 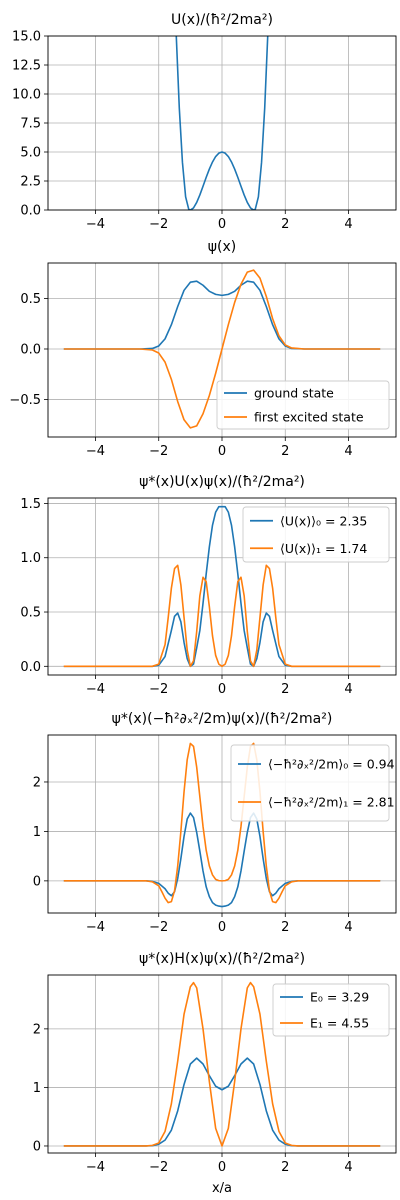 I want to click on legend-label: ⟨U(x)⟩₁ = 1.74, so click(x=323, y=548).